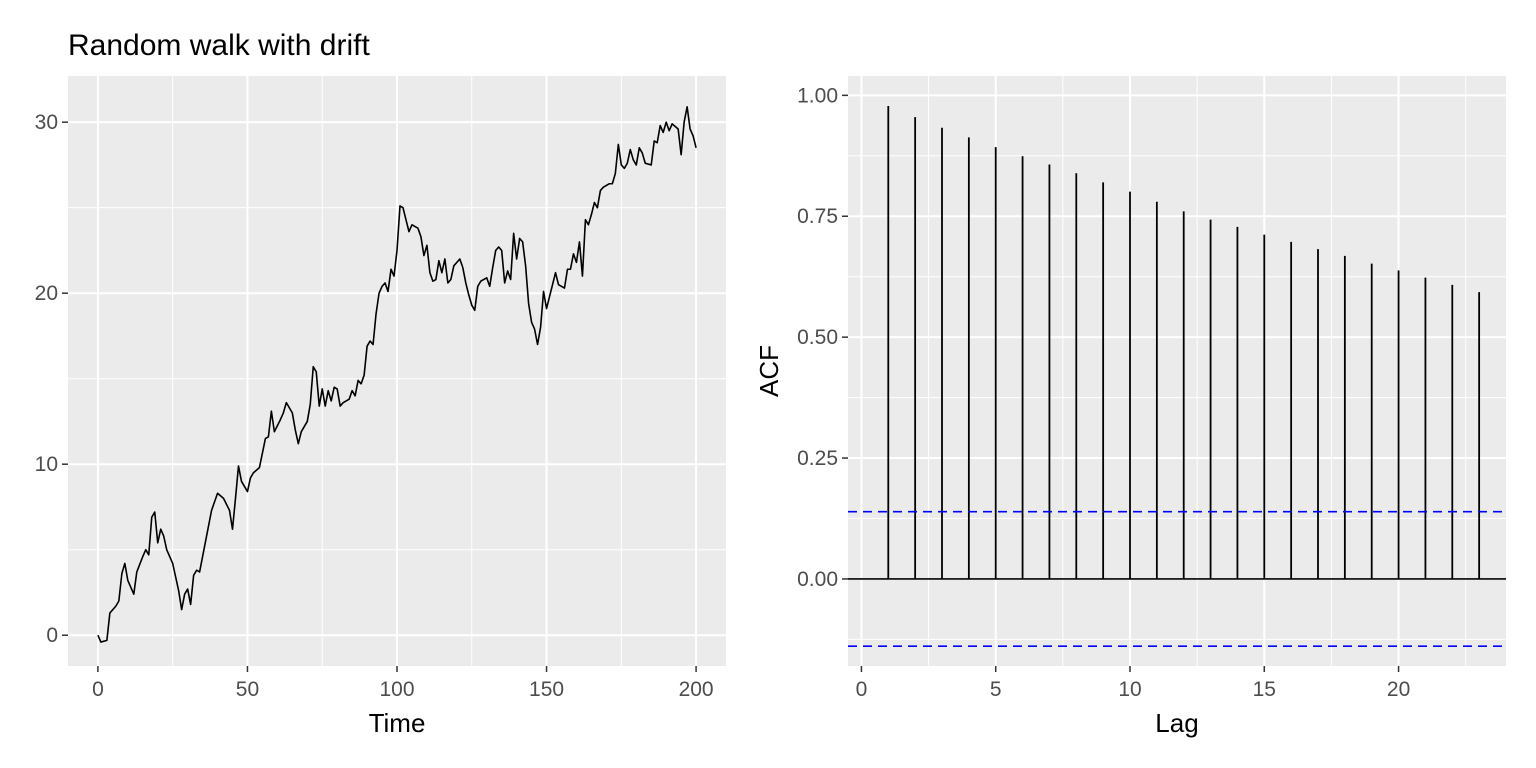 This screenshot has width=1536, height=768. I want to click on y-tick-label: 20, so click(46, 293).